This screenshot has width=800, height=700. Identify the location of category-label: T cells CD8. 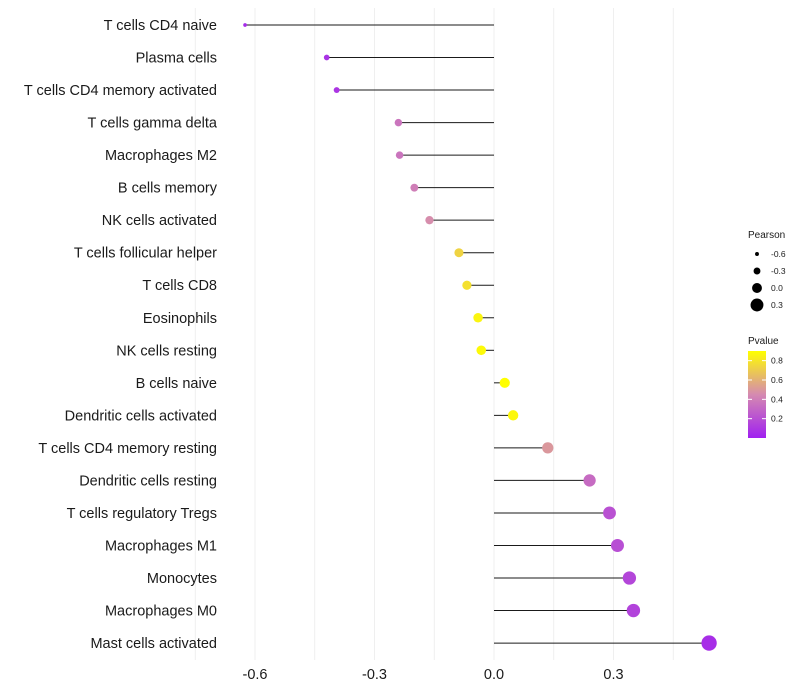
(179, 286).